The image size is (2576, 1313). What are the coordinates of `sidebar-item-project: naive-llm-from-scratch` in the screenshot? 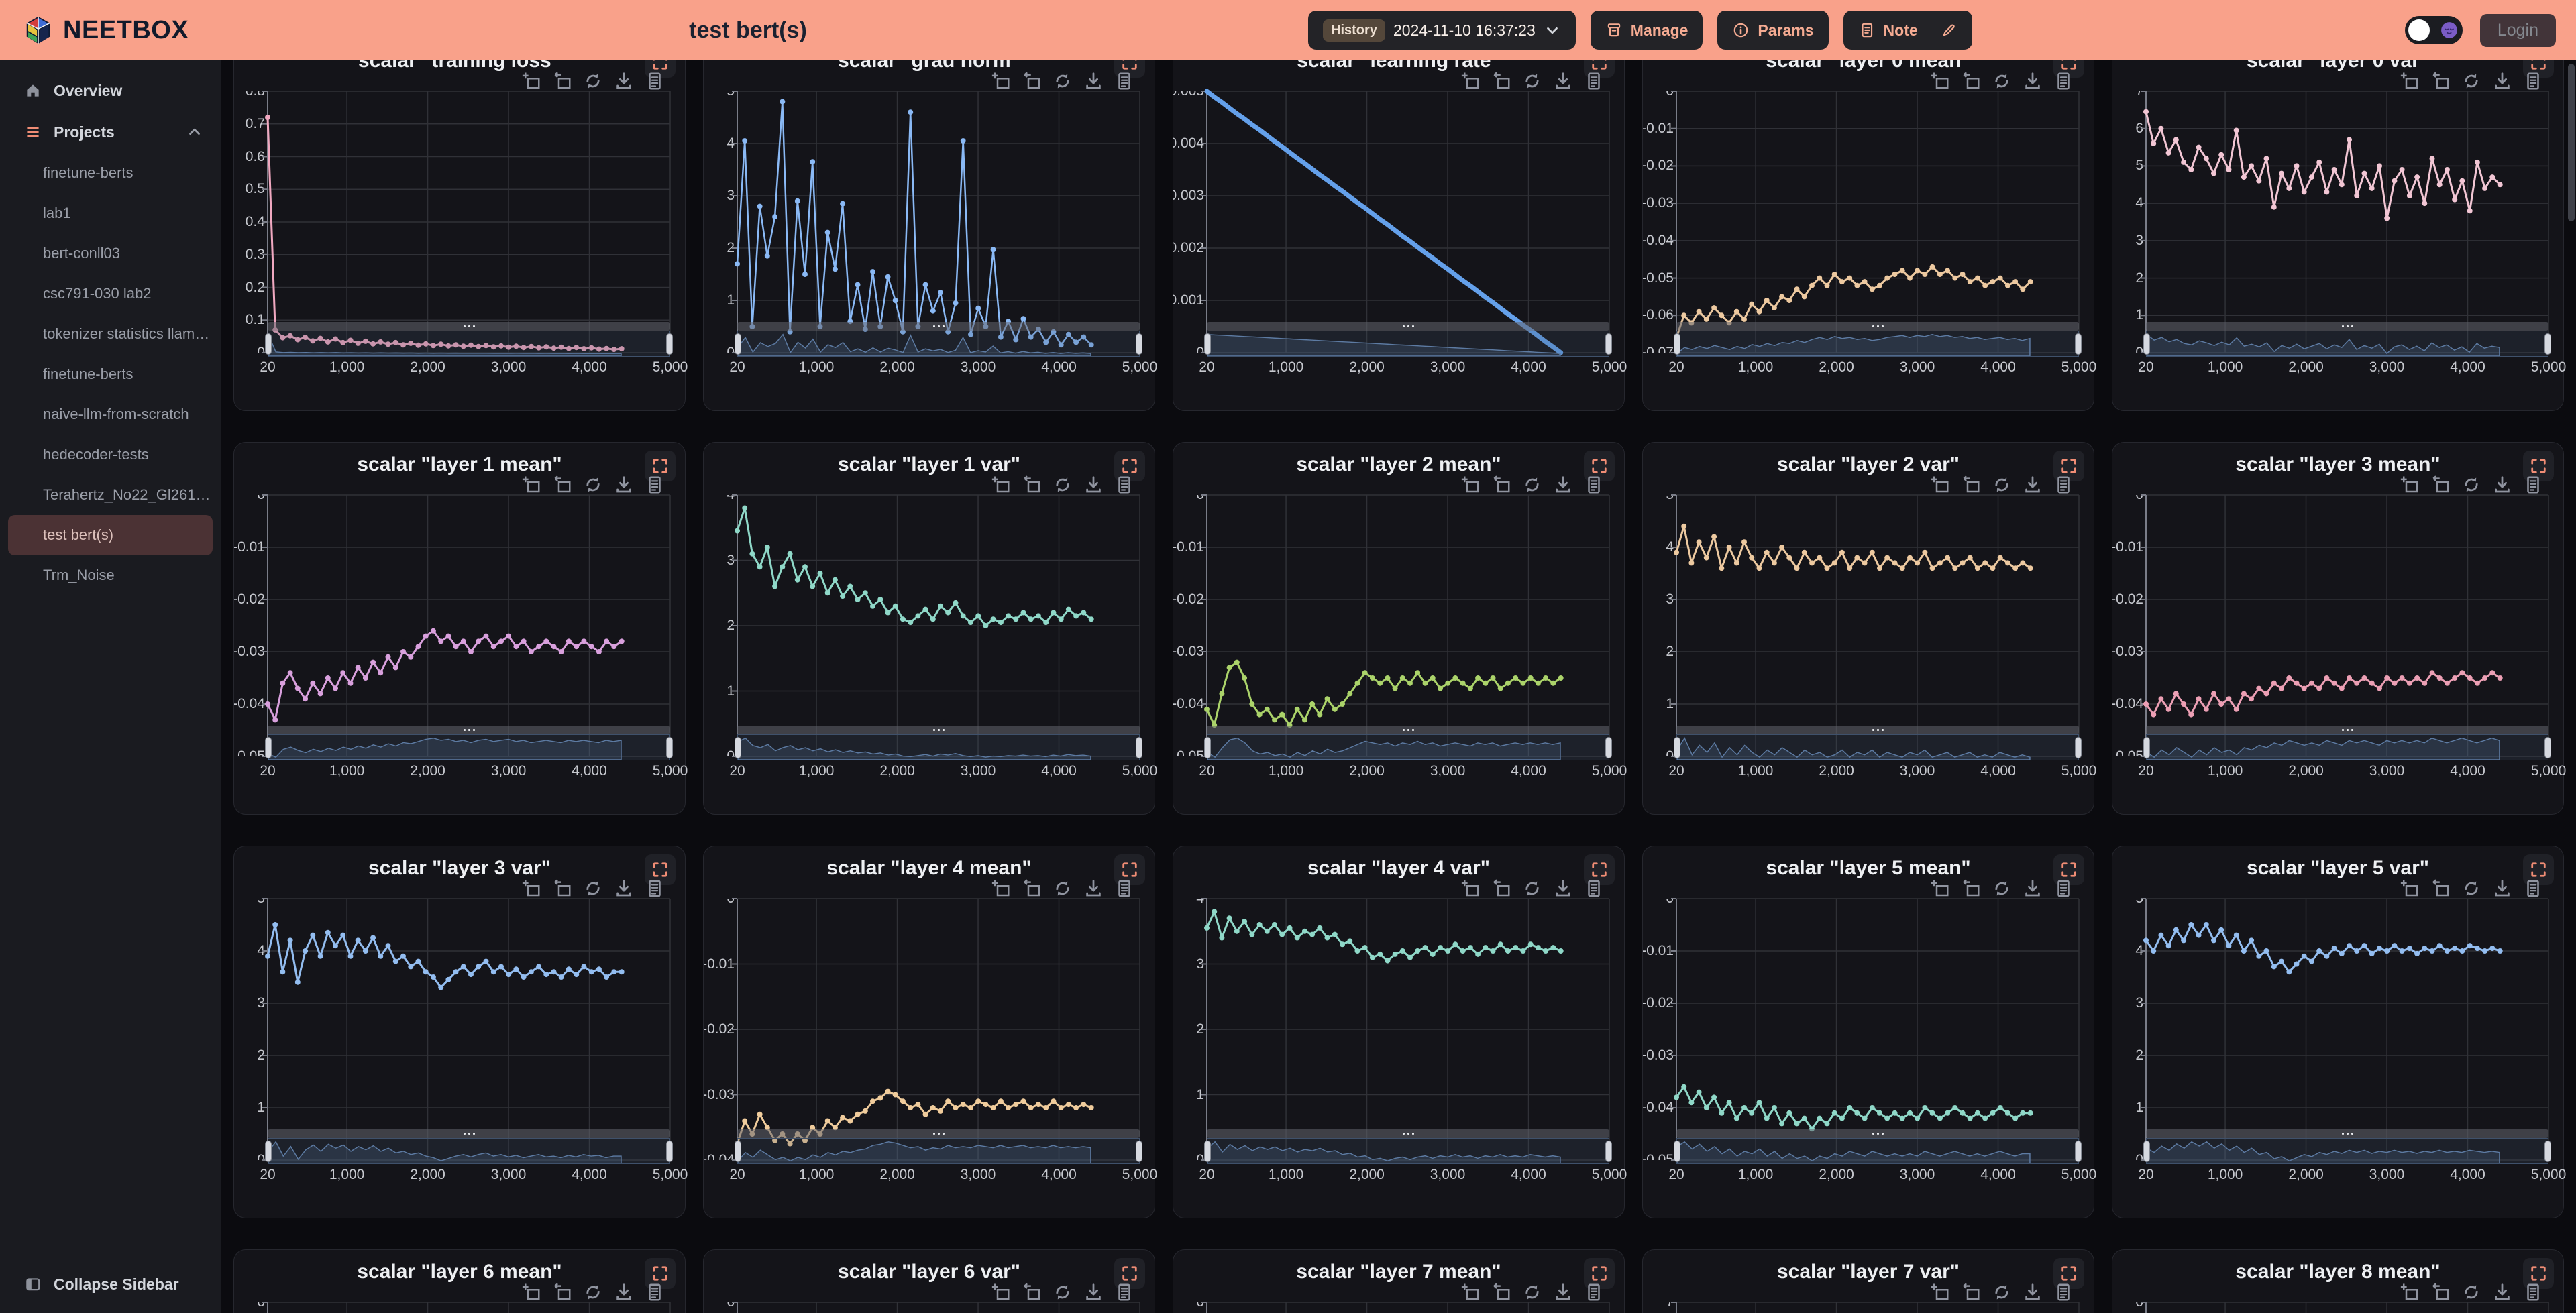 It's located at (116, 414).